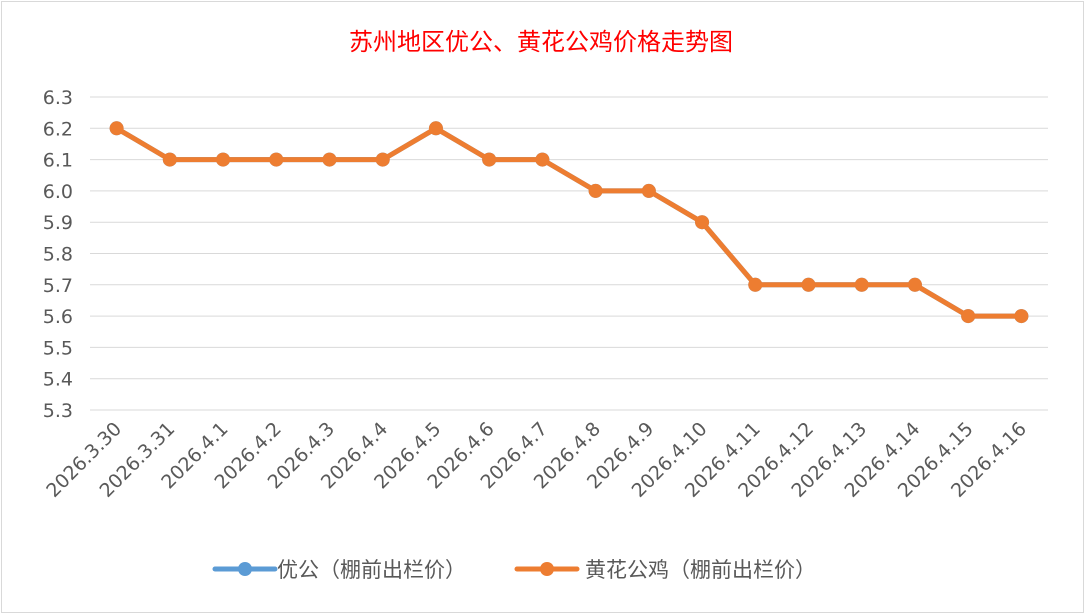  I want to click on y-tick-label: 5.9, so click(58, 223).